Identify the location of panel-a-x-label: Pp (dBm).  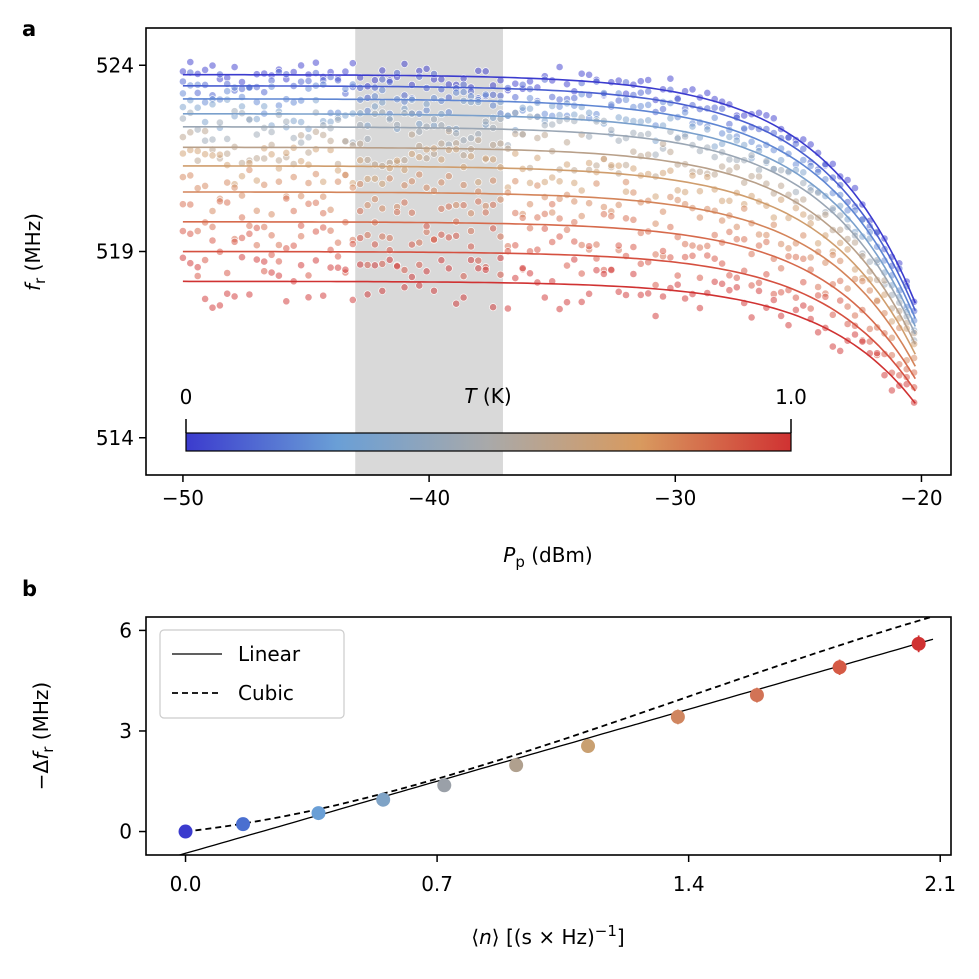
(547, 557).